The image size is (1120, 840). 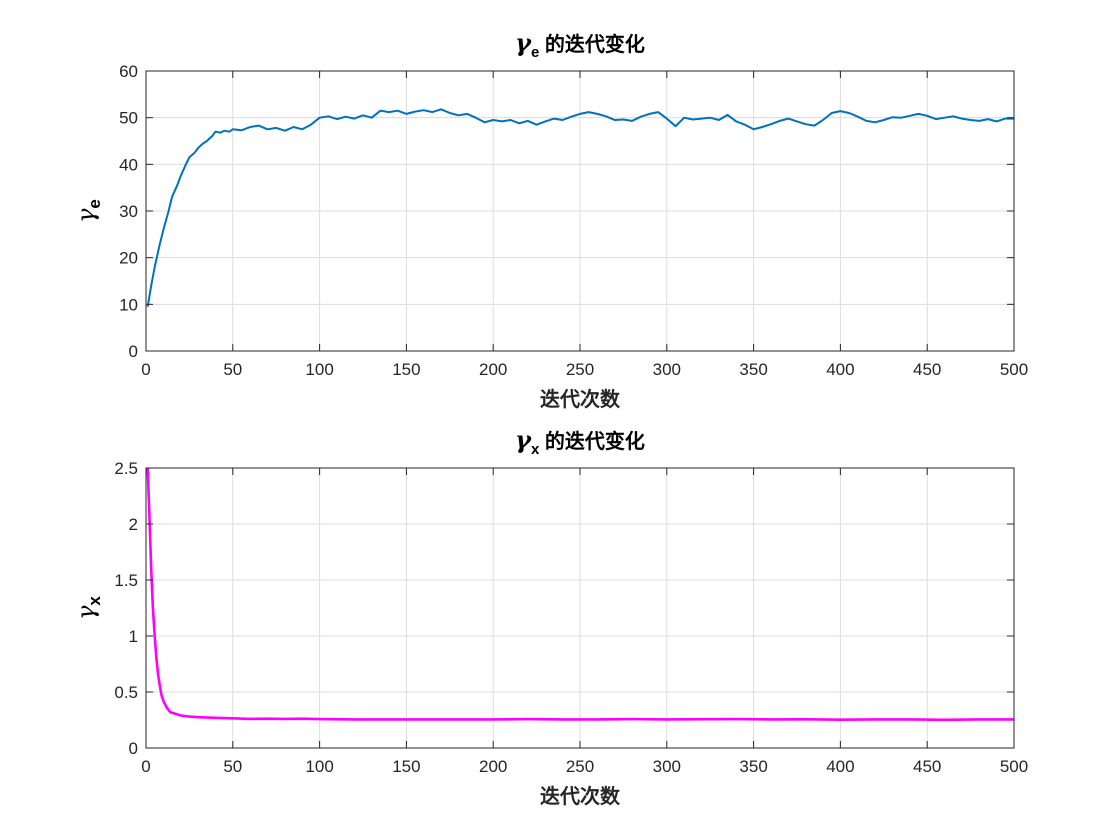 I want to click on y-tick-label: 20, so click(x=128, y=258).